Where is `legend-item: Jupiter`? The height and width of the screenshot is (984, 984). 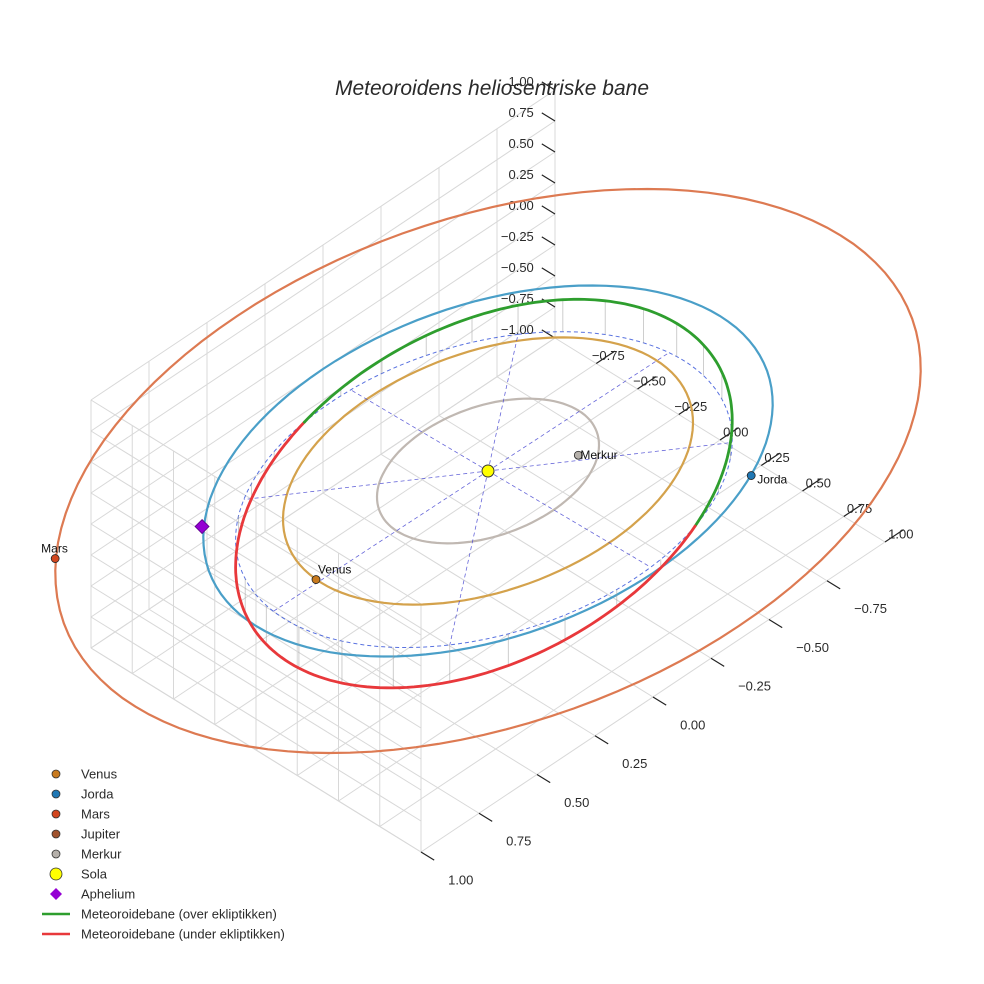 legend-item: Jupiter is located at coordinates (86, 834).